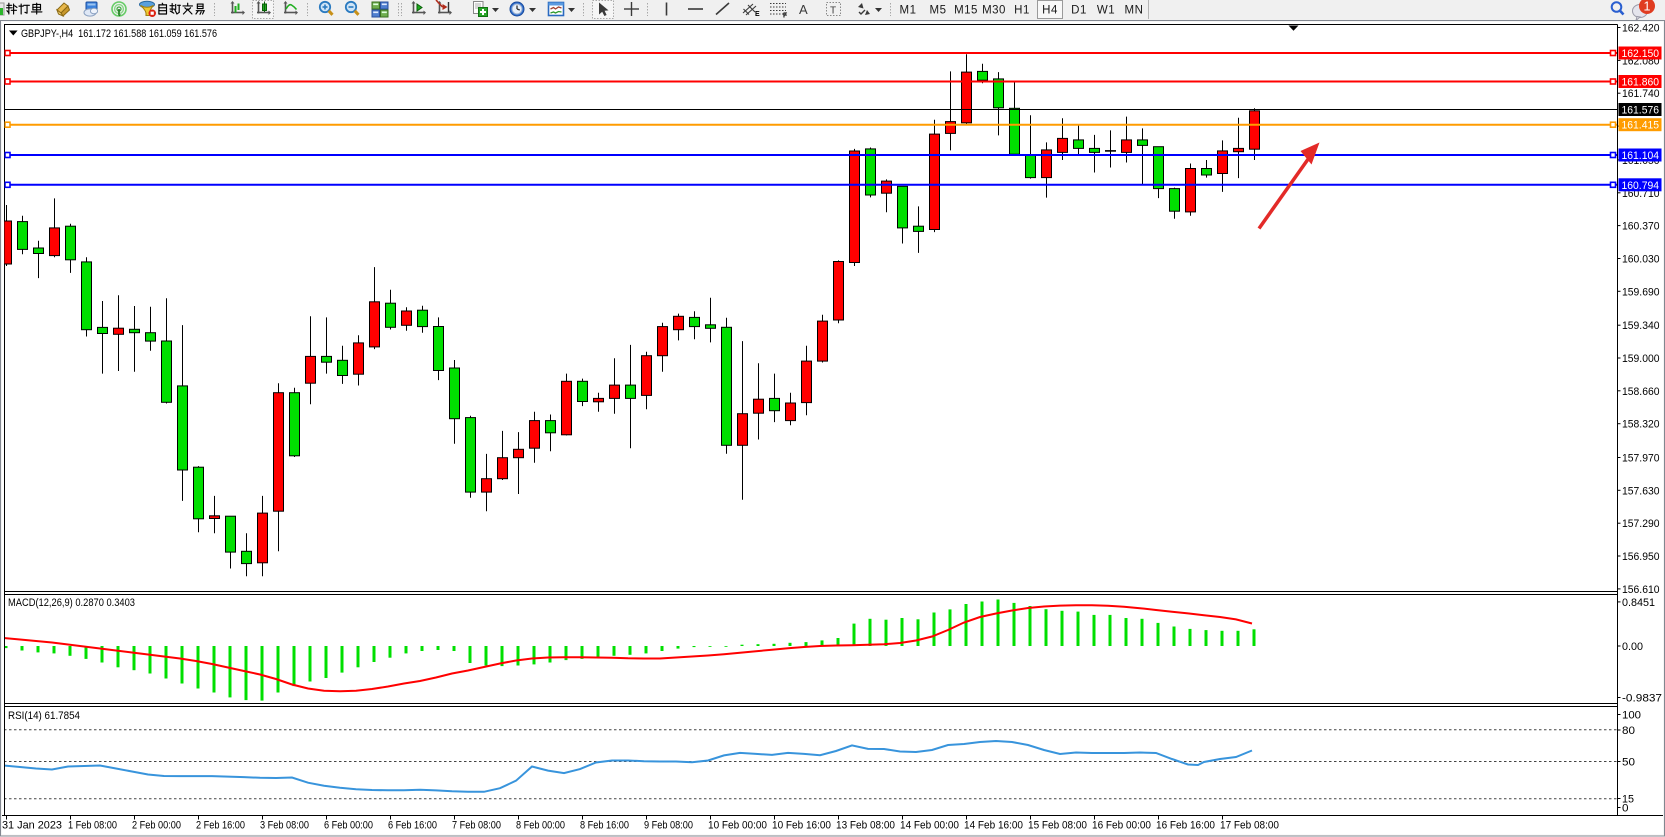 This screenshot has height=837, width=1665. Describe the element at coordinates (803, 9) in the screenshot. I see `svg-text: A` at that location.